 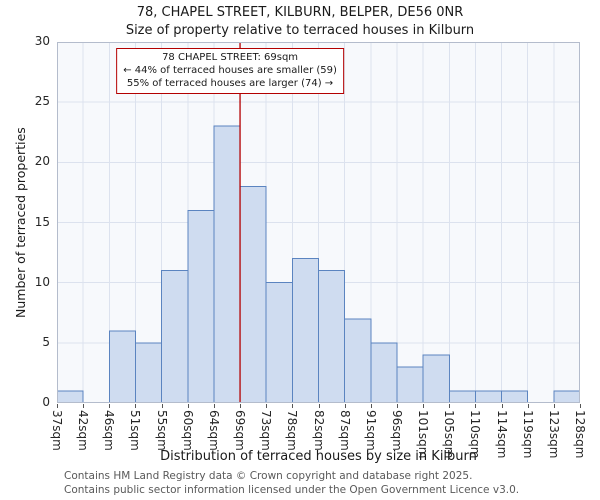 What do you see at coordinates (213, 430) in the screenshot?
I see `x-tick-label: 64sqm` at bounding box center [213, 430].